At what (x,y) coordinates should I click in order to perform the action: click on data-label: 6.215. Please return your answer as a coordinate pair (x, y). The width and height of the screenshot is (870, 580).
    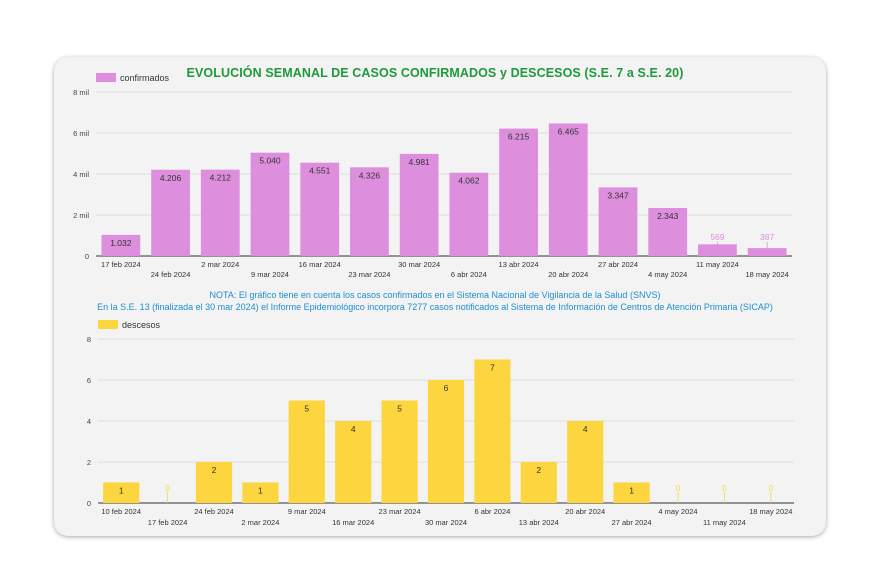
    Looking at the image, I should click on (519, 137).